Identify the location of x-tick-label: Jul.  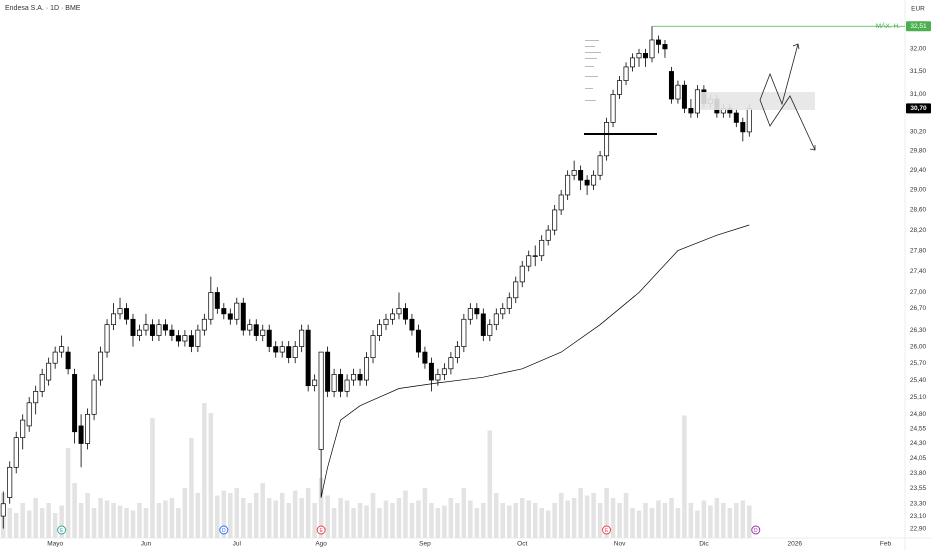
(237, 544).